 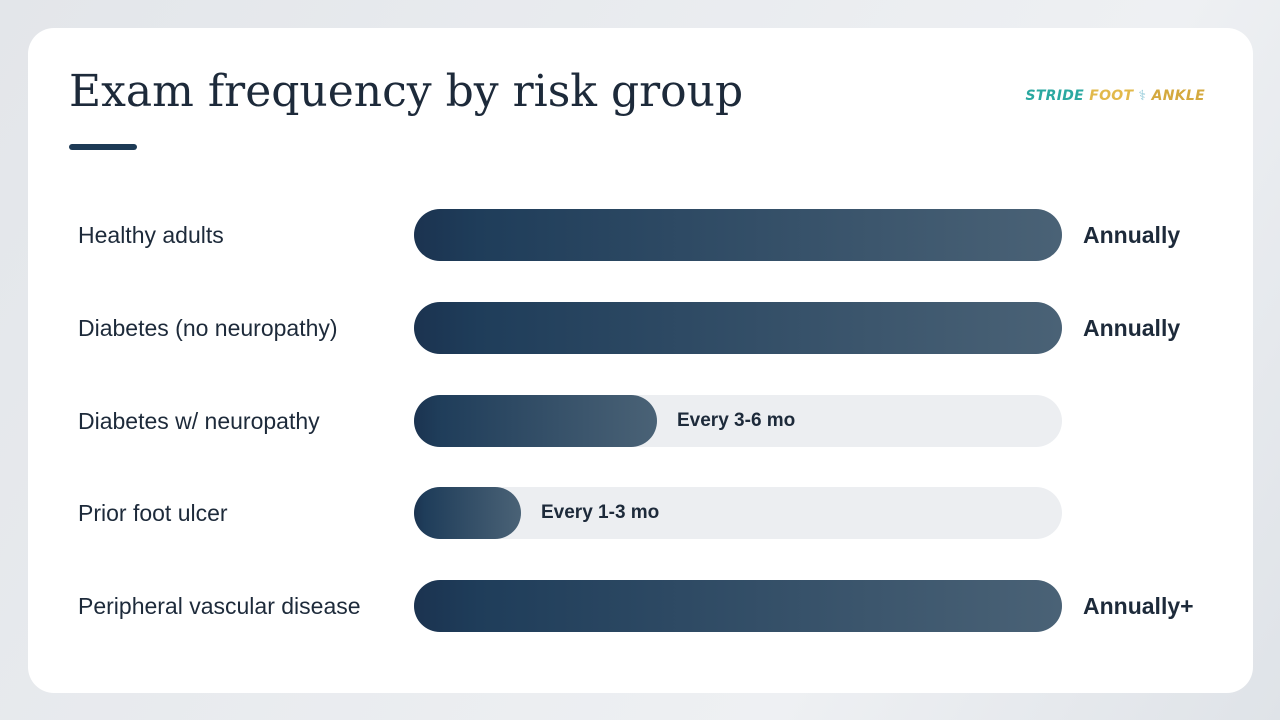 What do you see at coordinates (151, 235) in the screenshot?
I see `category-label: Healthy adults` at bounding box center [151, 235].